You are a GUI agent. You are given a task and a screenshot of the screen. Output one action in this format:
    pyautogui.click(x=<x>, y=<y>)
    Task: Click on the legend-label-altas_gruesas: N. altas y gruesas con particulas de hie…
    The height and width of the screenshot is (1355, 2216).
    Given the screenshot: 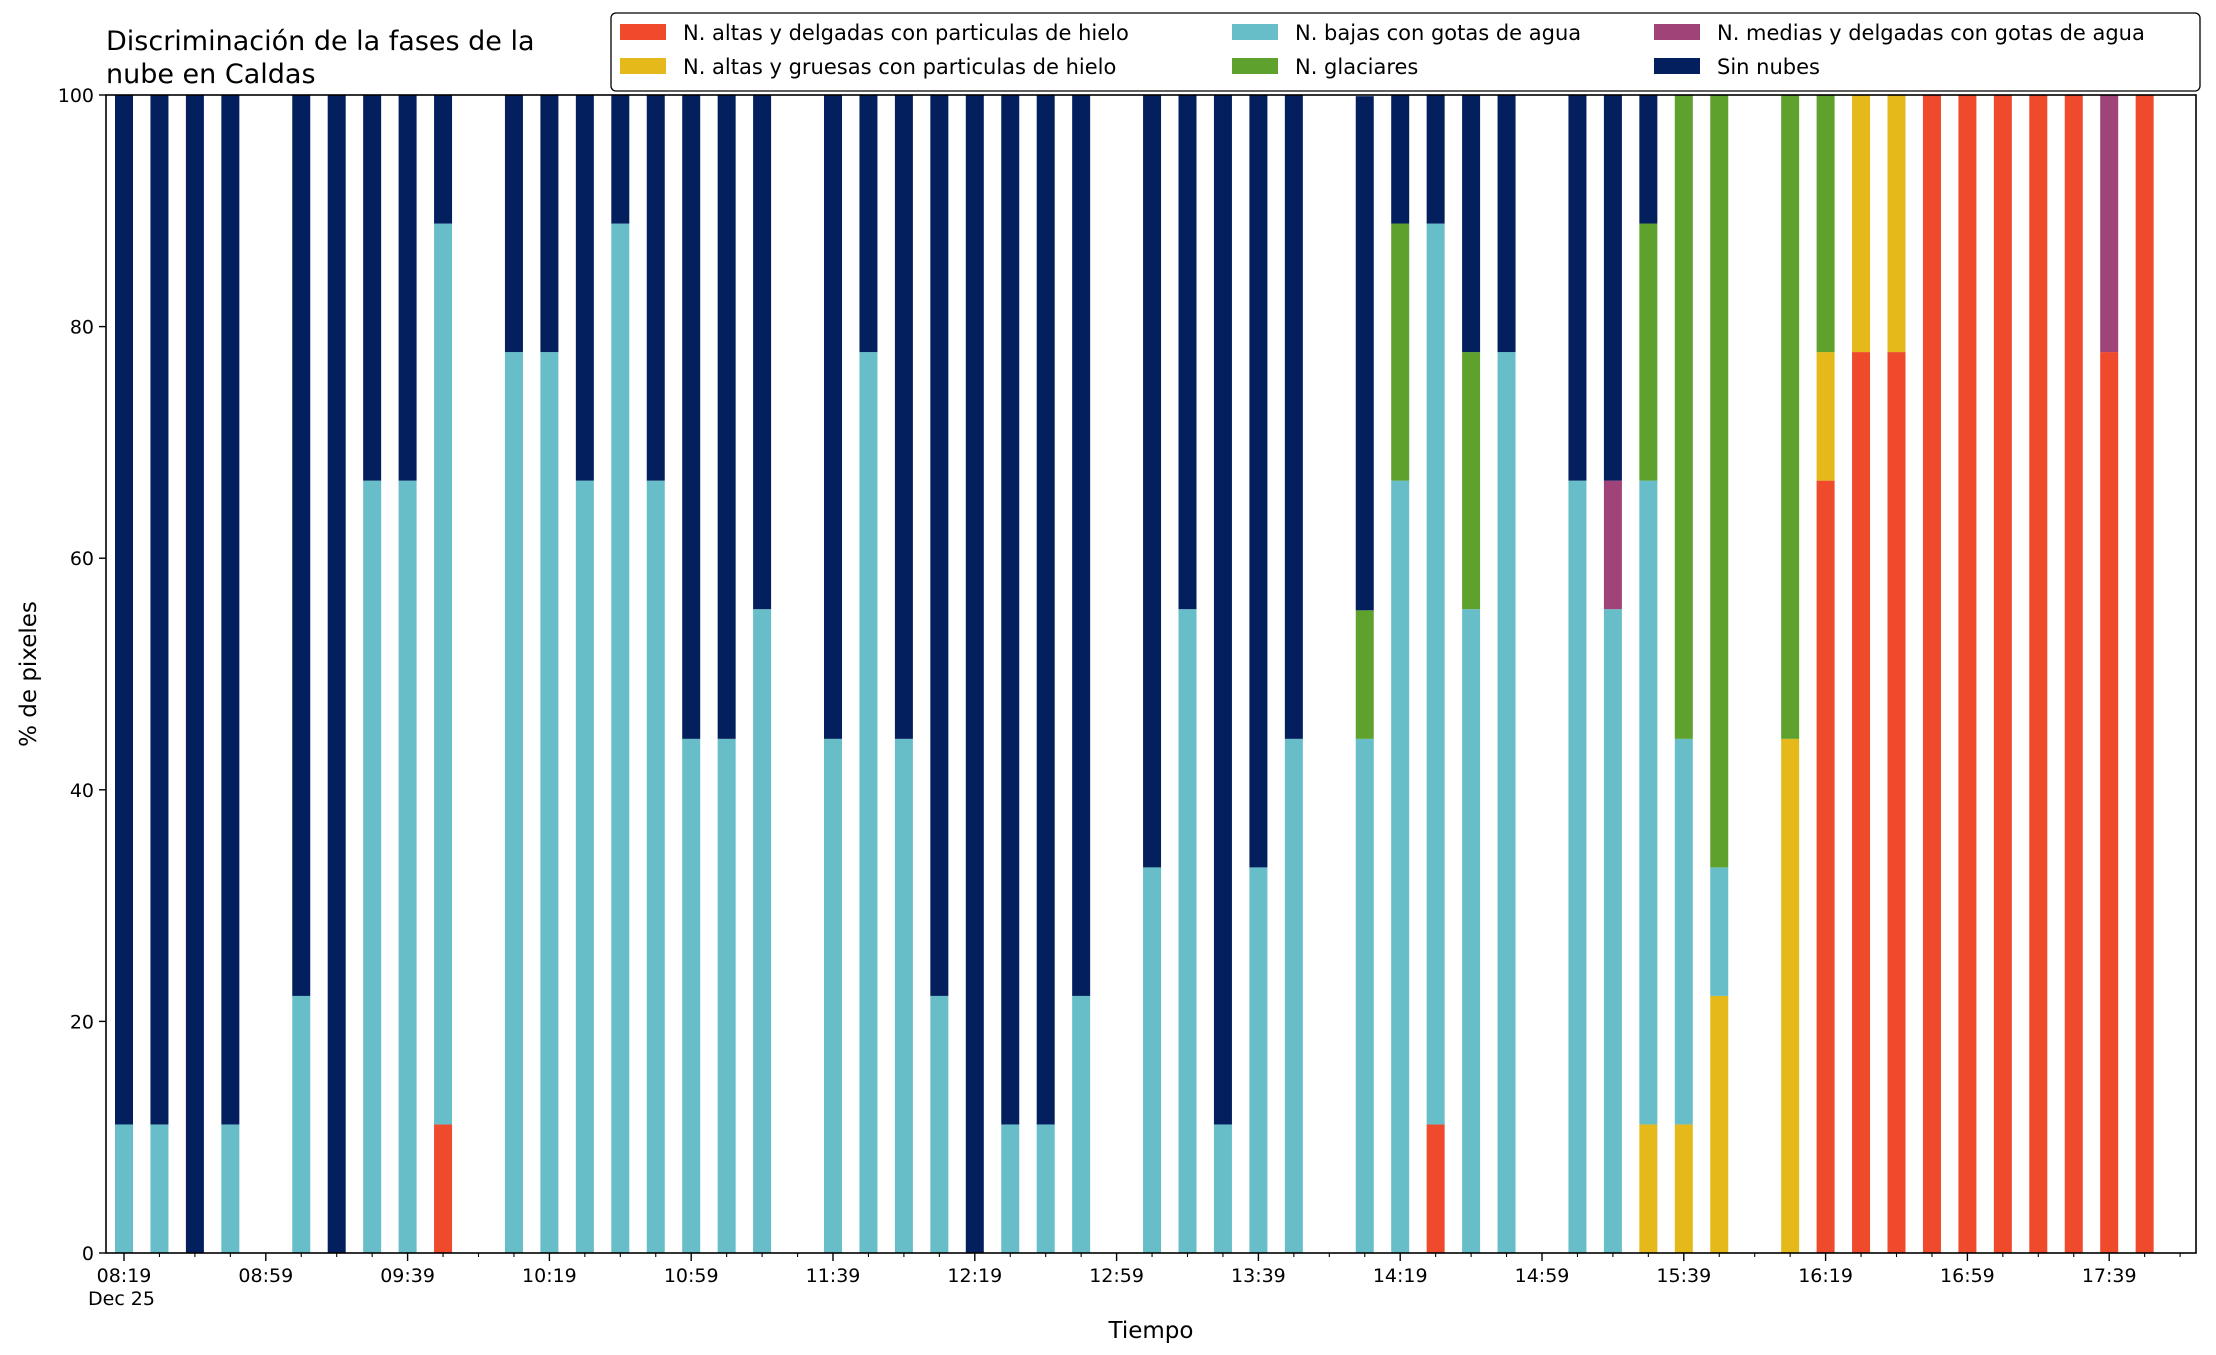 What is the action you would take?
    pyautogui.click(x=899, y=67)
    